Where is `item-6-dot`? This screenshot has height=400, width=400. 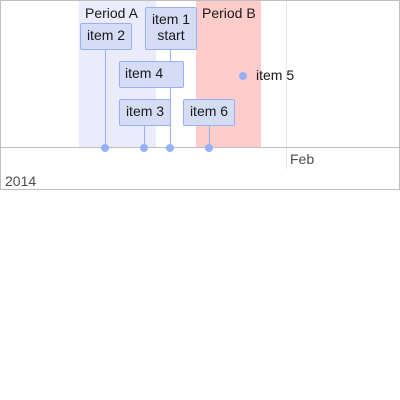 item-6-dot is located at coordinates (209, 148).